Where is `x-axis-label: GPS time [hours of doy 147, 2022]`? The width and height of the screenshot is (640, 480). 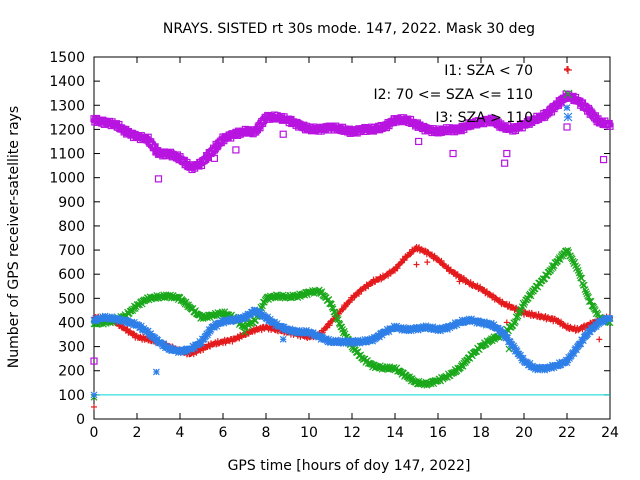 x-axis-label: GPS time [hours of doy 147, 2022] is located at coordinates (349, 466).